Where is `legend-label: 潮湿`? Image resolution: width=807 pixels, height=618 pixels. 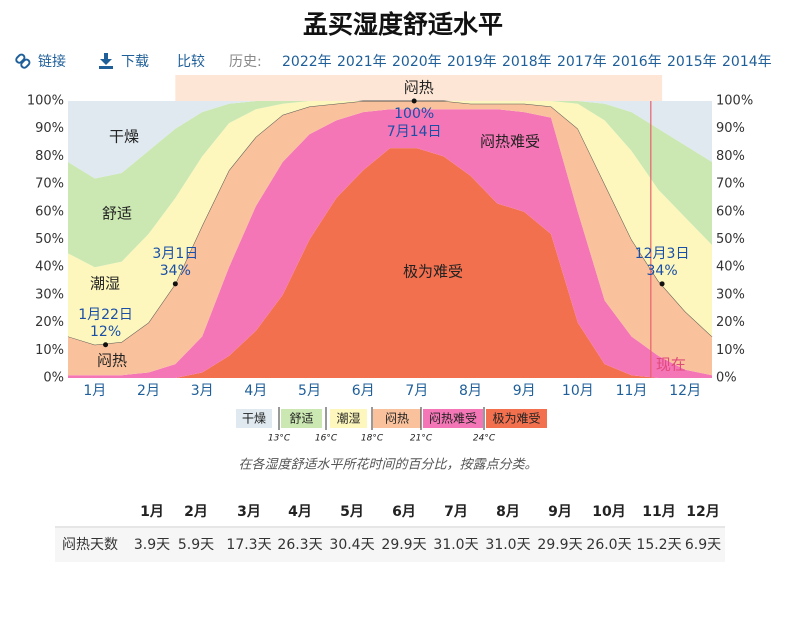 legend-label: 潮湿 is located at coordinates (348, 418).